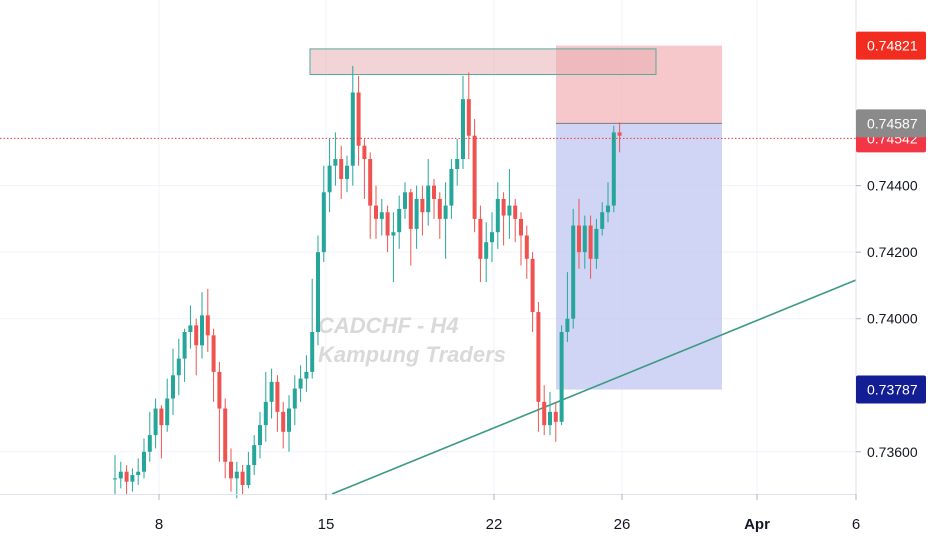  I want to click on price-label-take-profit: 0.73787, so click(891, 389).